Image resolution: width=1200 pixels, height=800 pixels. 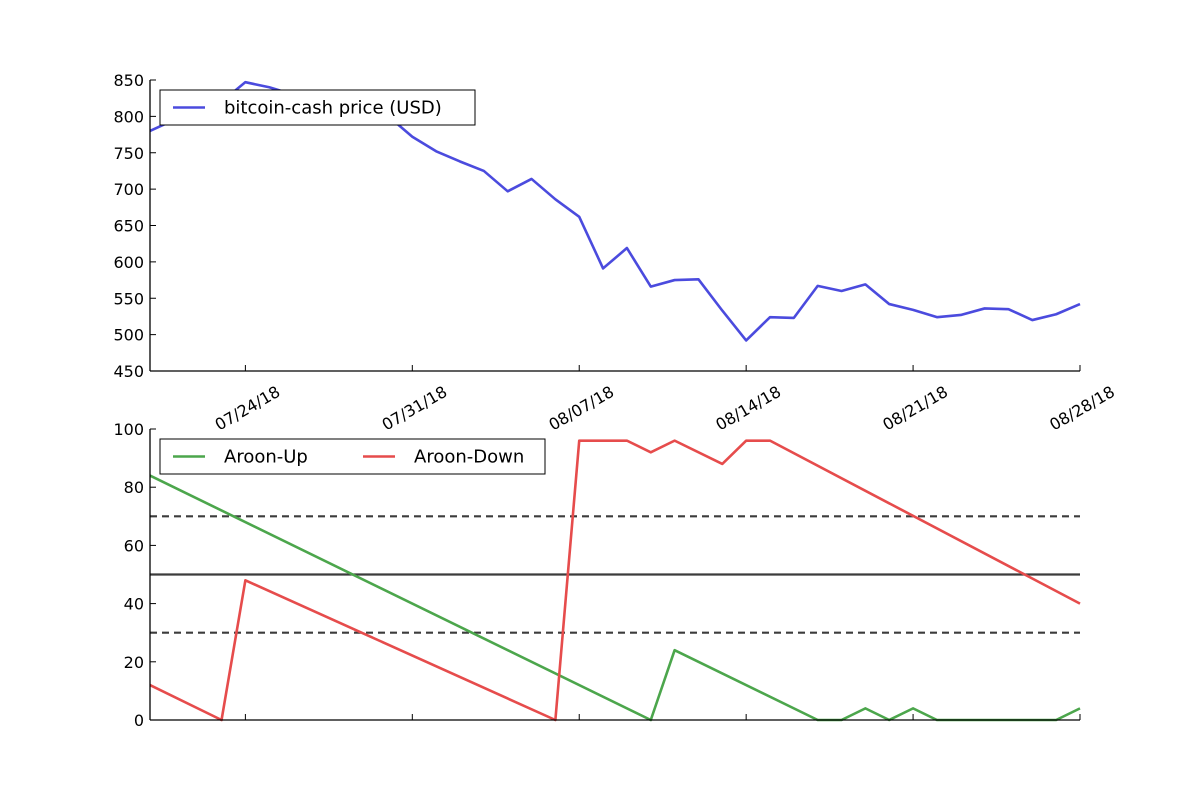 I want to click on y-tick-label: 0, so click(x=139, y=720).